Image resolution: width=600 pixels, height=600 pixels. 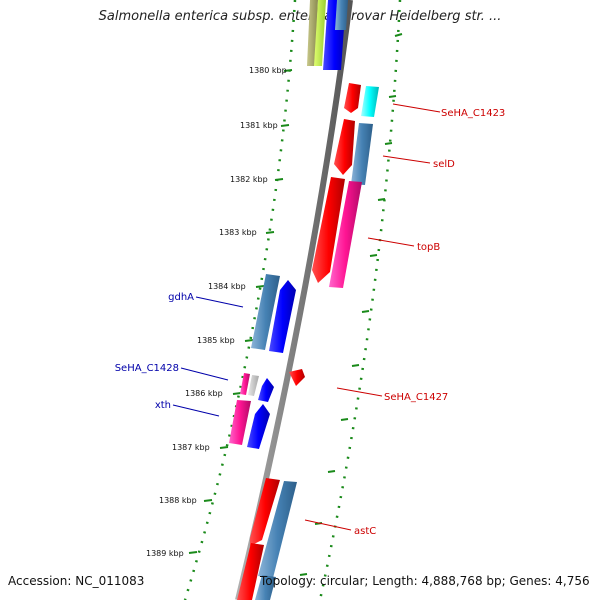 What do you see at coordinates (328, 230) in the screenshot?
I see `gene-topB` at bounding box center [328, 230].